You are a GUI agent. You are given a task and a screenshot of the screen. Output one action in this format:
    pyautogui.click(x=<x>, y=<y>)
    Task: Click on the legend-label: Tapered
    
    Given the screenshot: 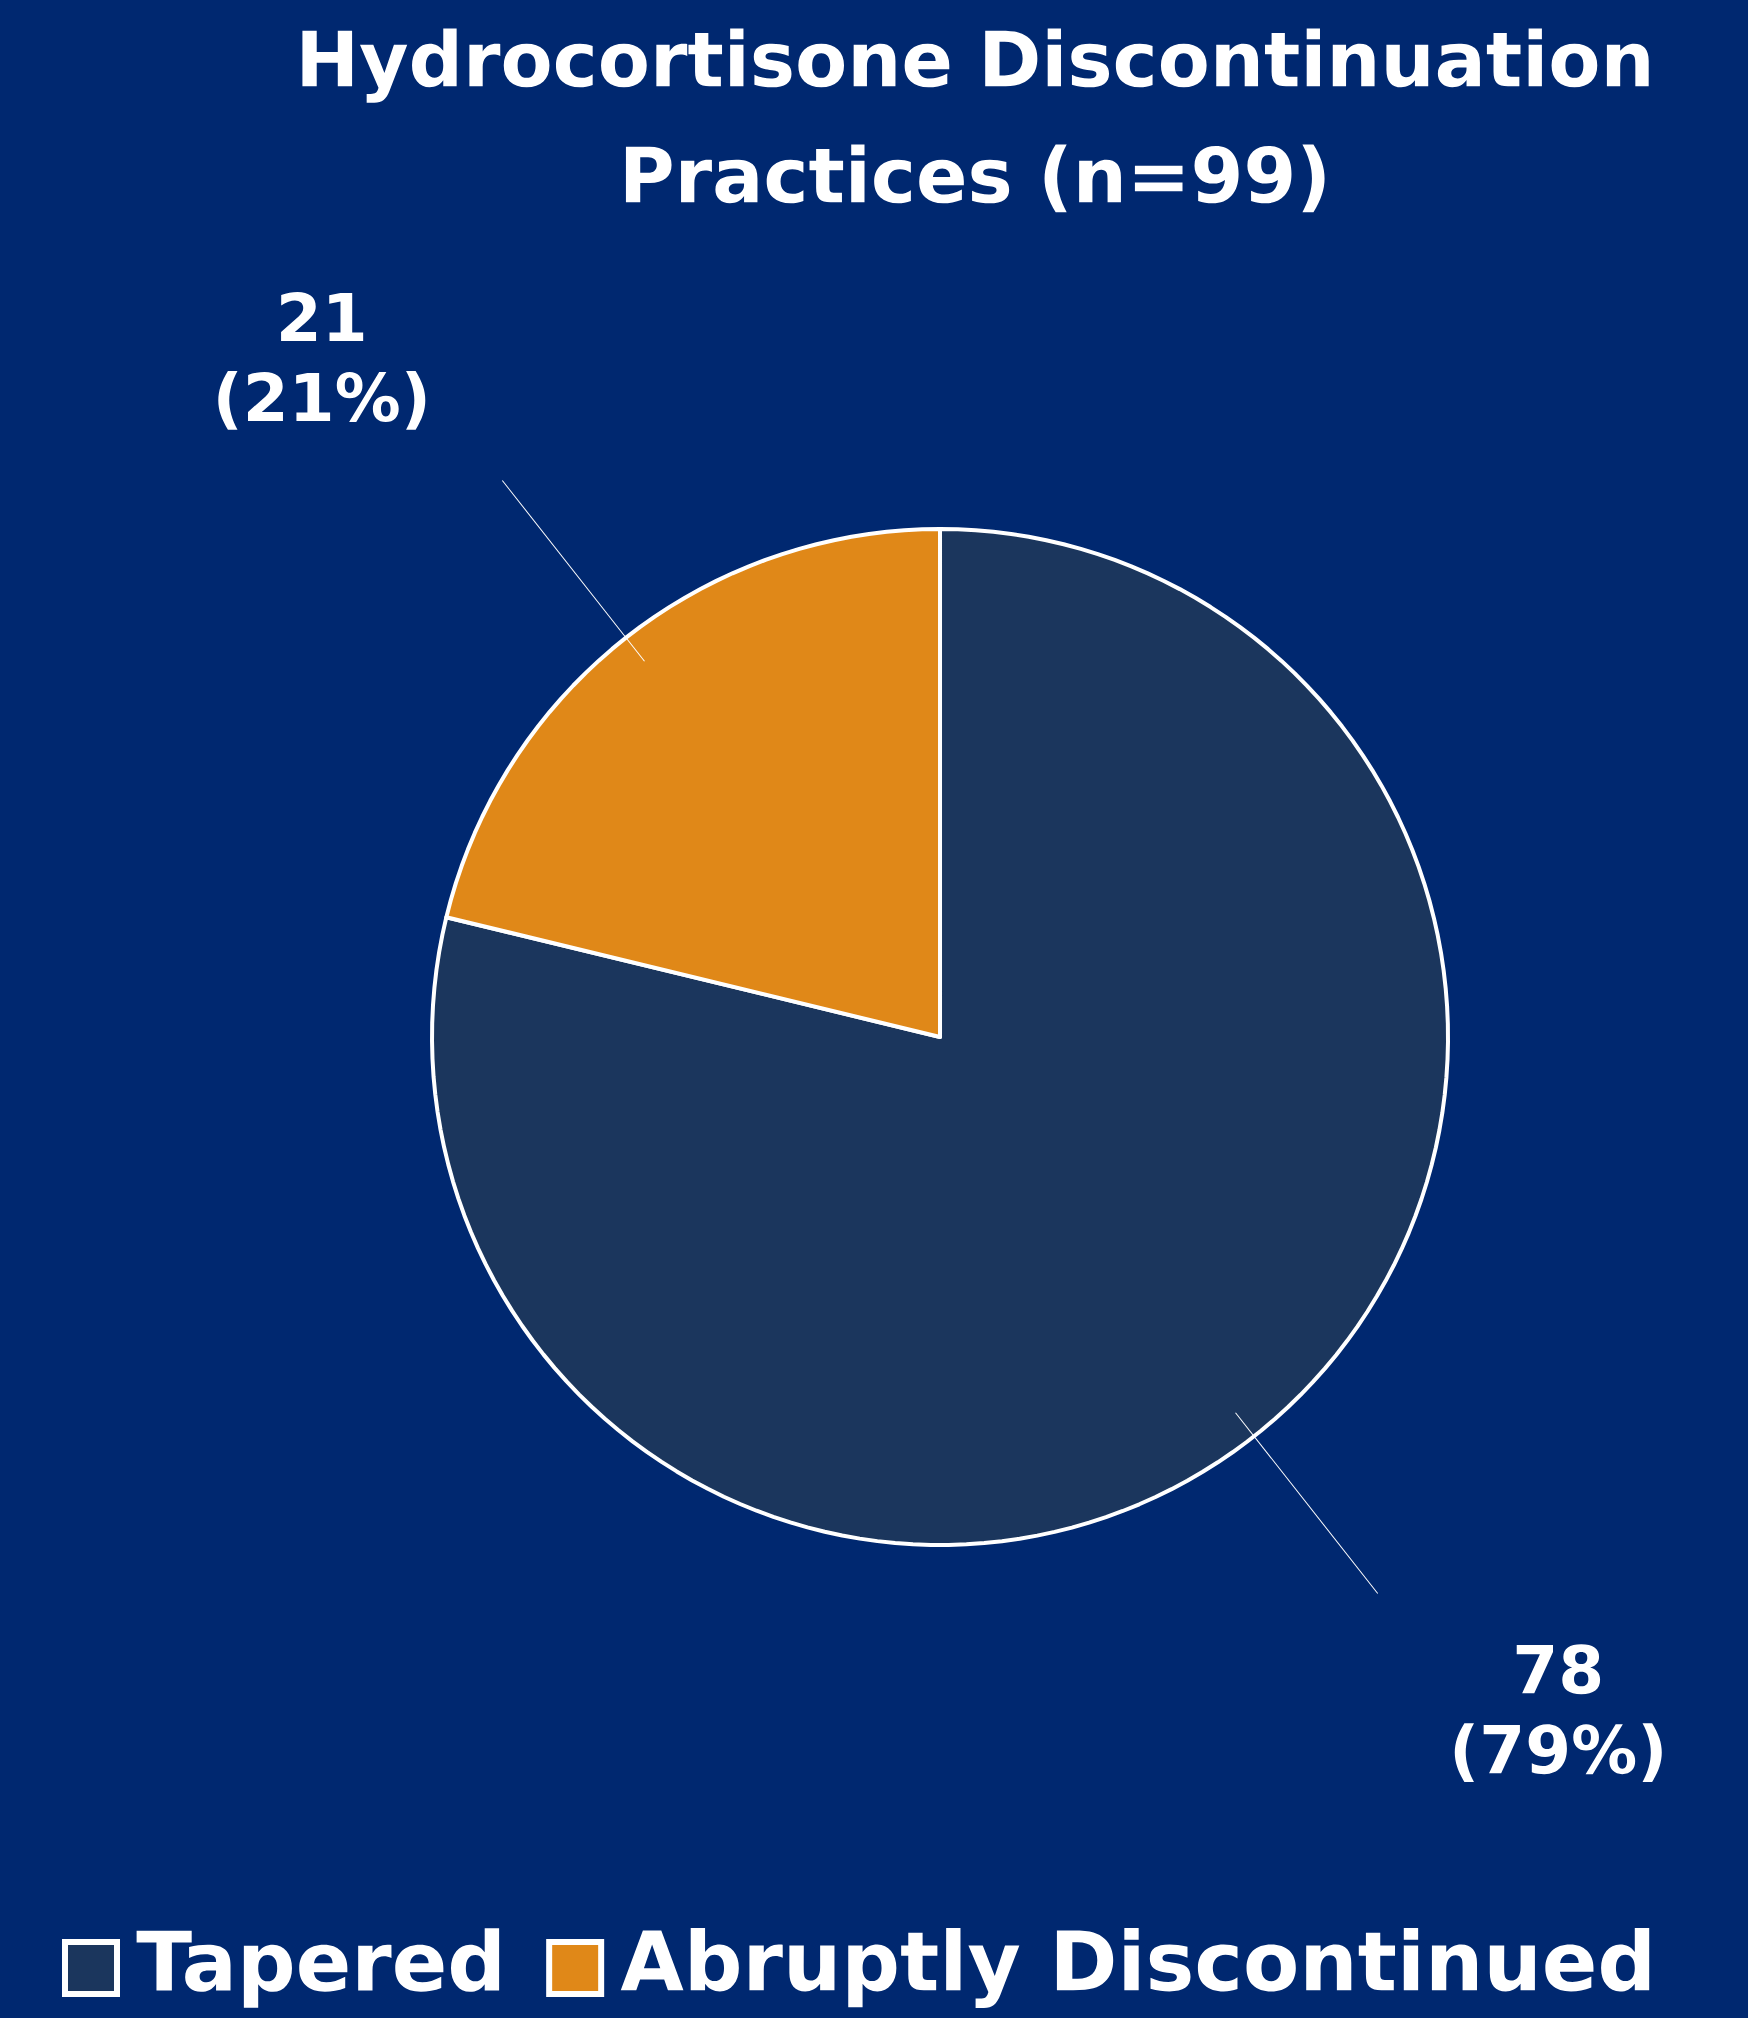 What is the action you would take?
    pyautogui.click(x=317, y=1968)
    